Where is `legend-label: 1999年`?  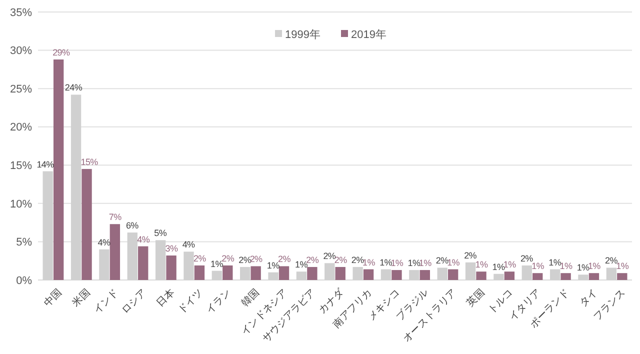
legend-label: 1999年 is located at coordinates (302, 34).